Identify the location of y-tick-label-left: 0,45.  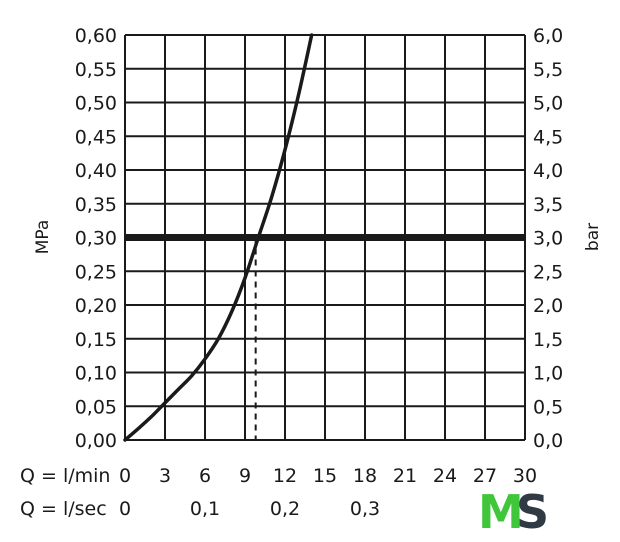
(96, 137).